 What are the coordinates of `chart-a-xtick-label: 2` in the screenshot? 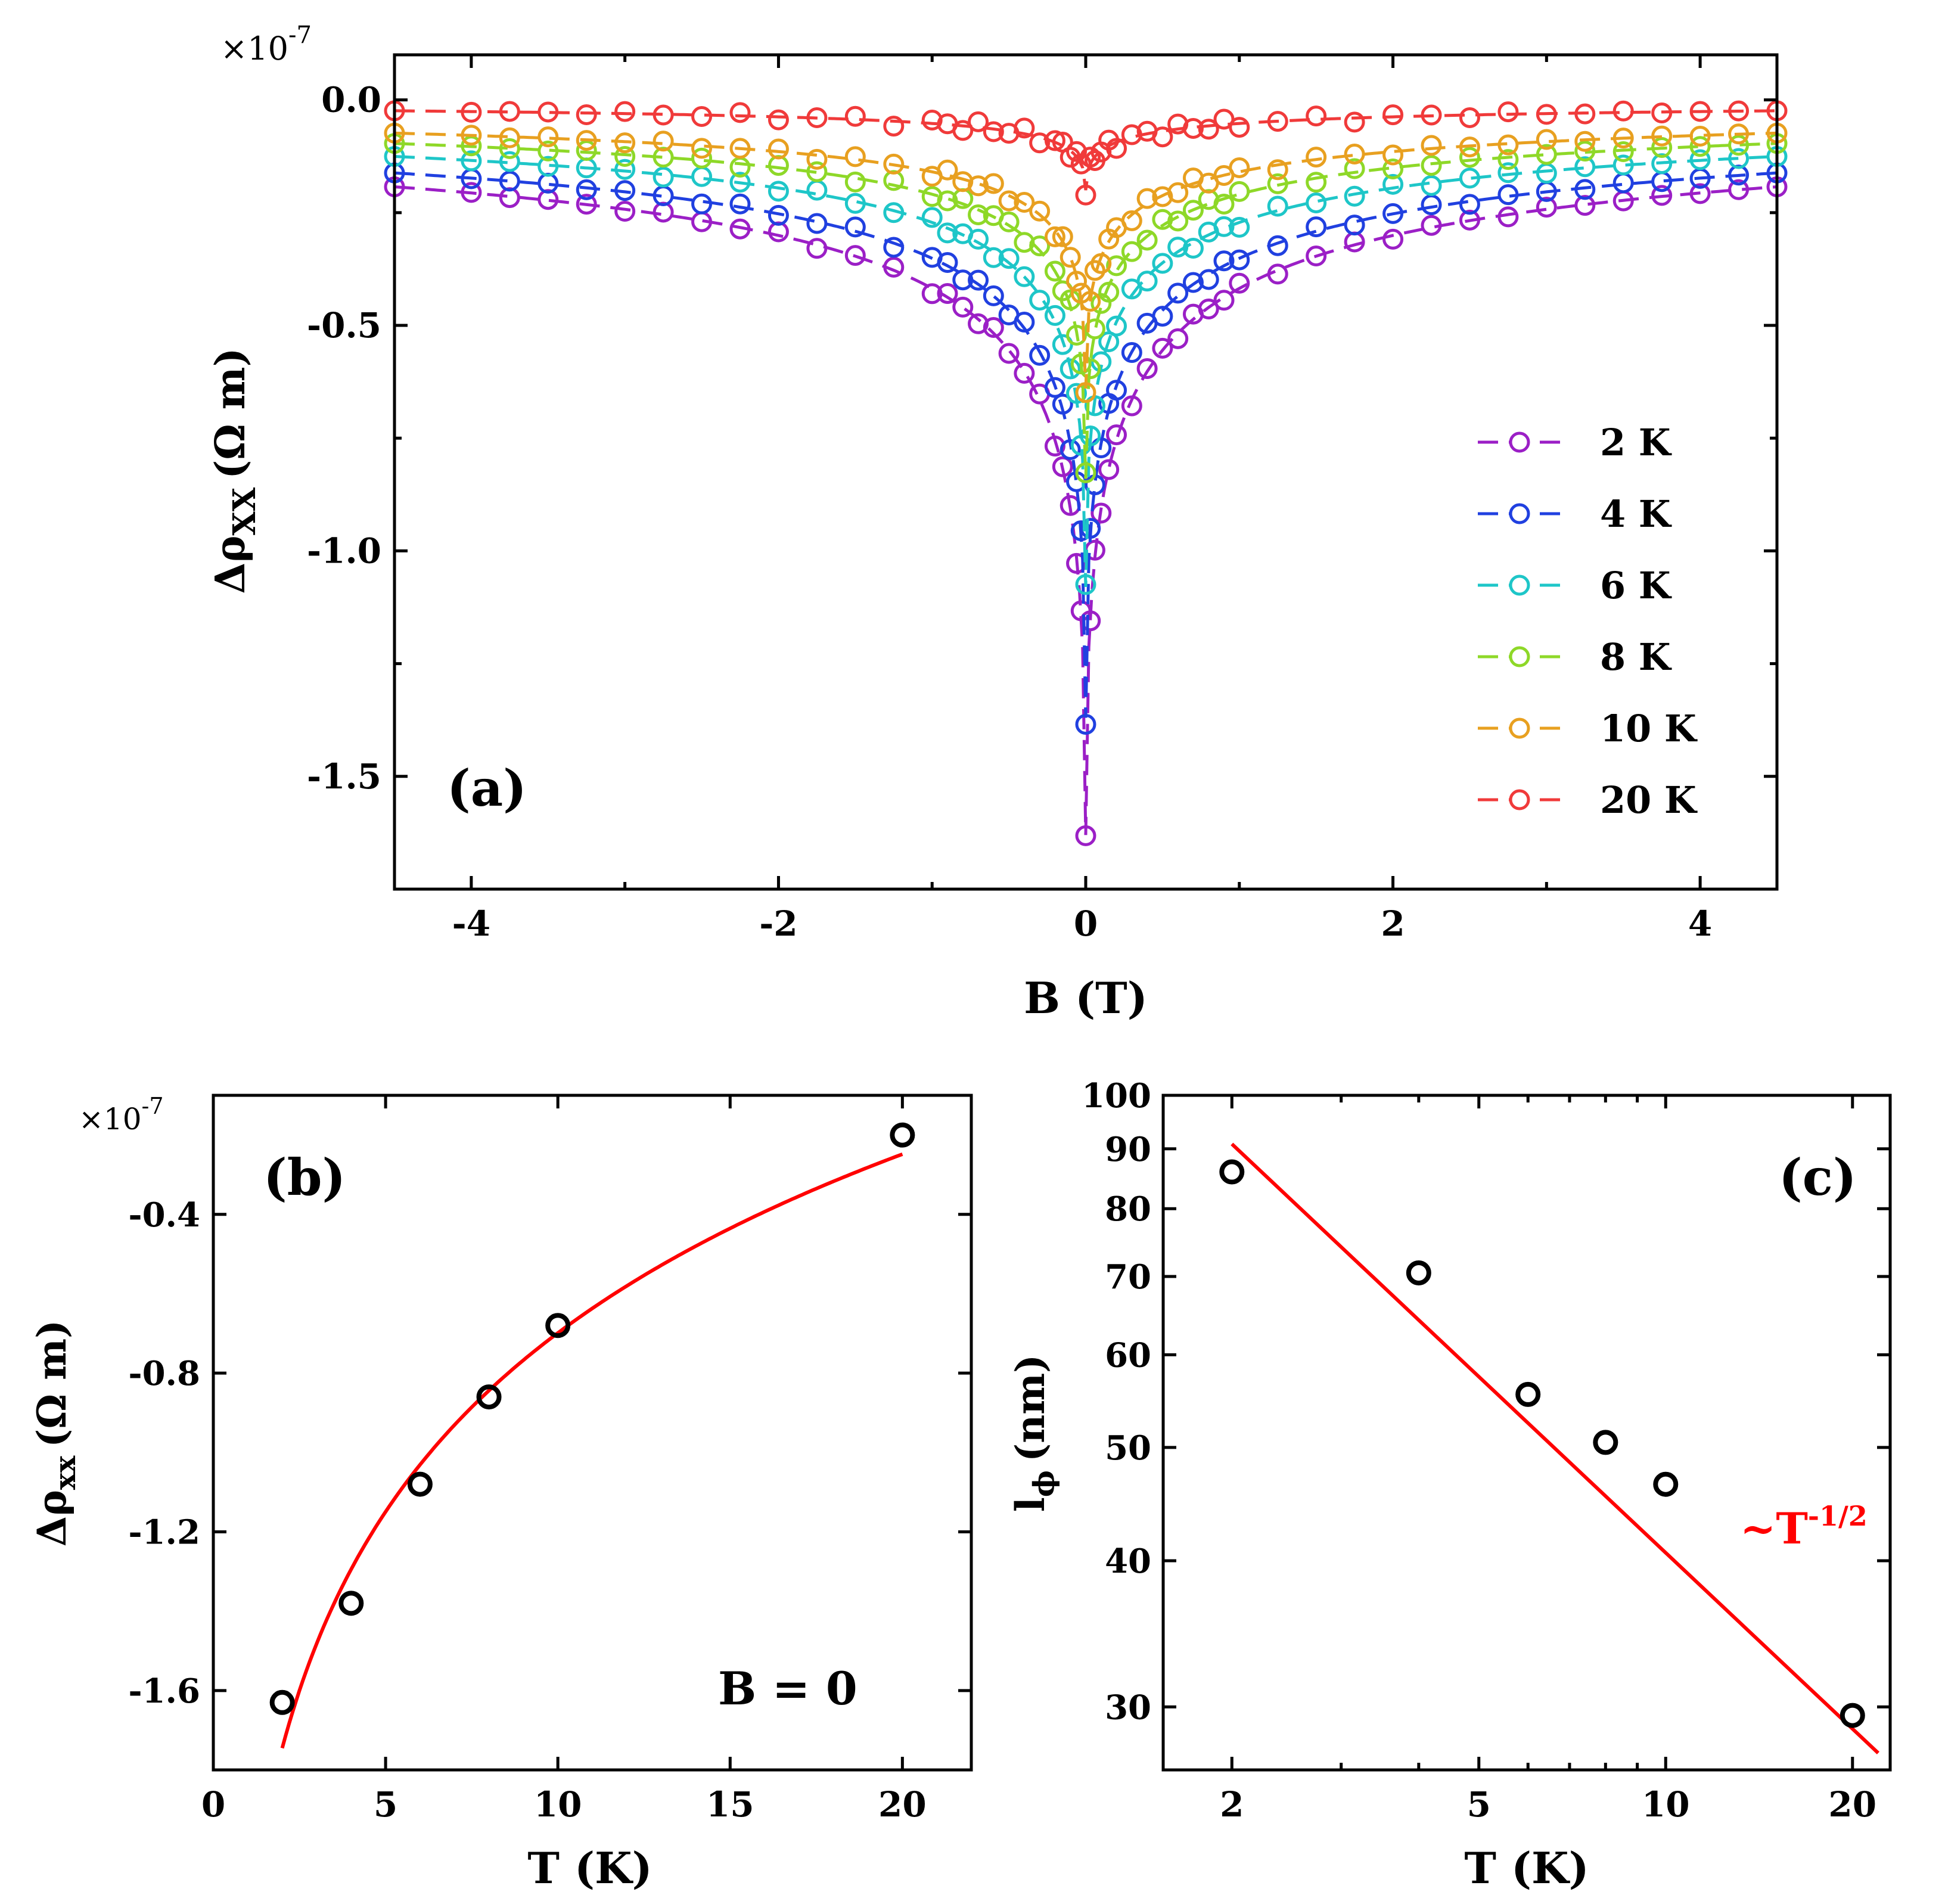 It's located at (1393, 923).